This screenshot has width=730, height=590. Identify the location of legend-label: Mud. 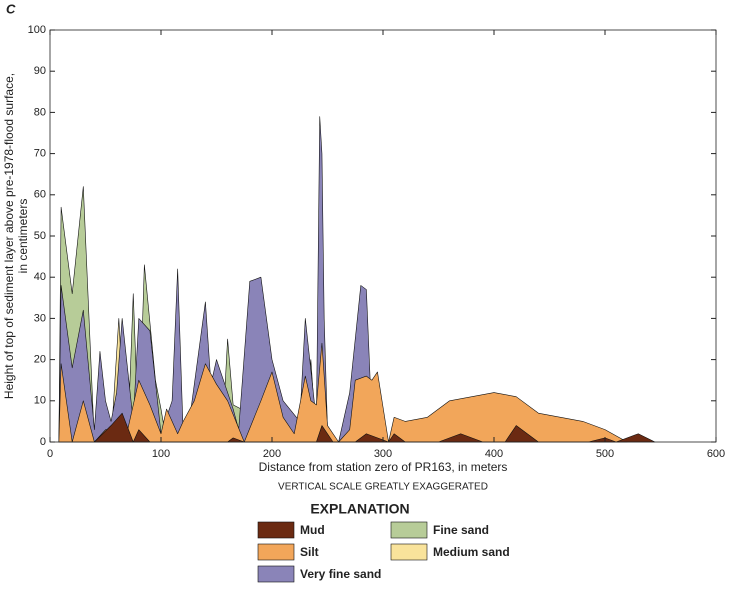
(312, 530).